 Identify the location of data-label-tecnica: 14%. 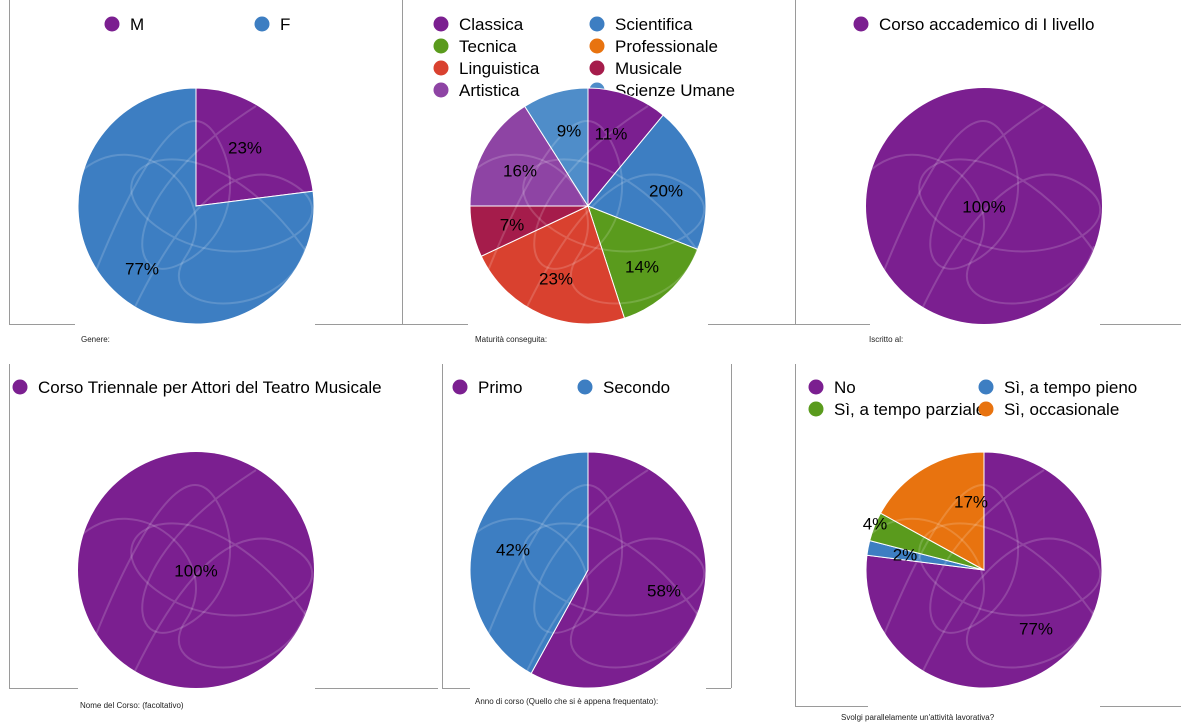
(642, 266).